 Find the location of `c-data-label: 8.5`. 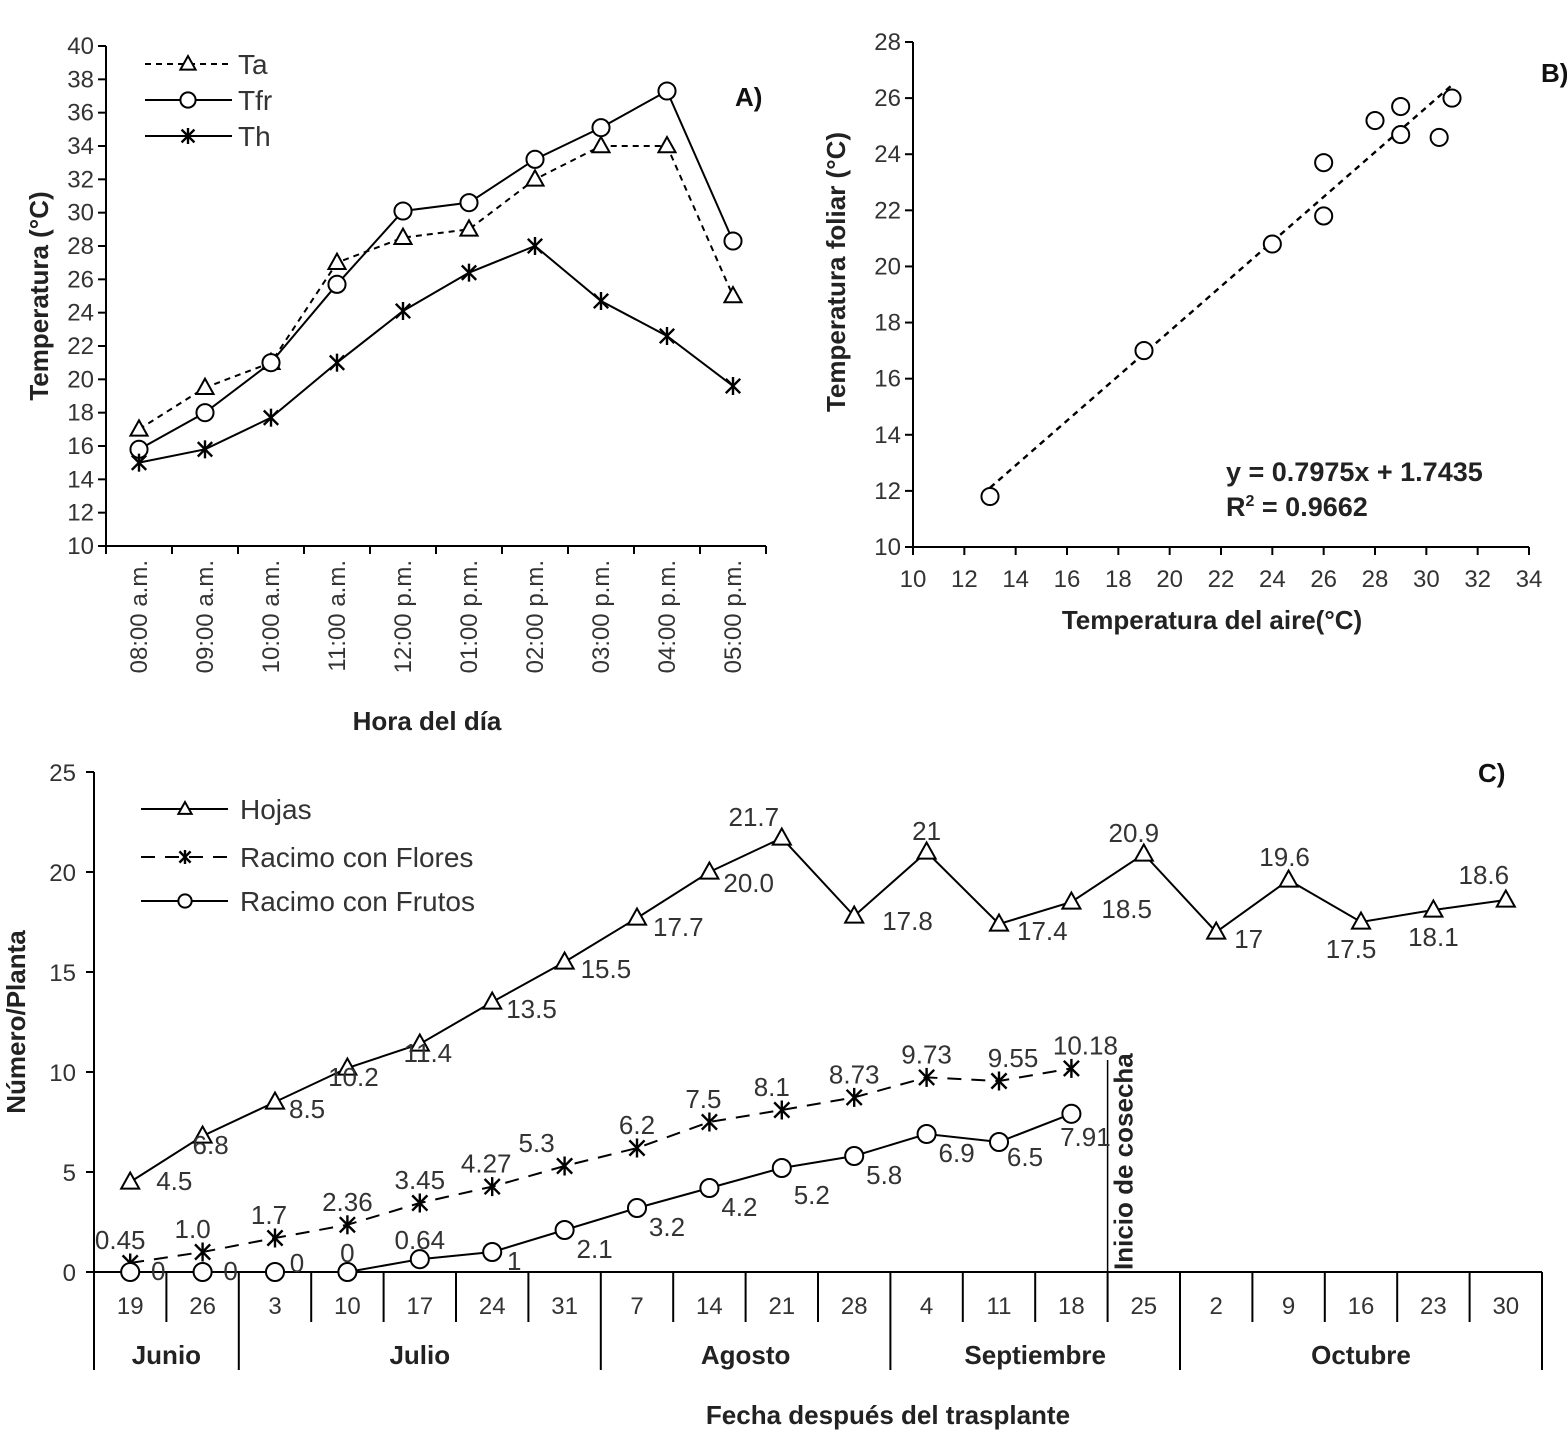

c-data-label: 8.5 is located at coordinates (307, 1109).